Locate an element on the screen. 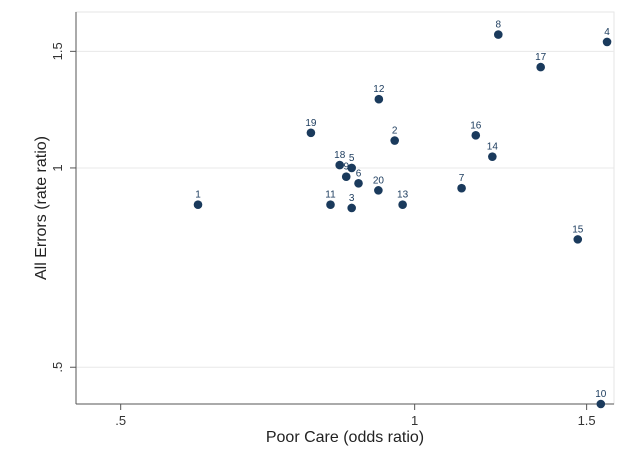 The width and height of the screenshot is (625, 457). data-point-label: 14 is located at coordinates (493, 147).